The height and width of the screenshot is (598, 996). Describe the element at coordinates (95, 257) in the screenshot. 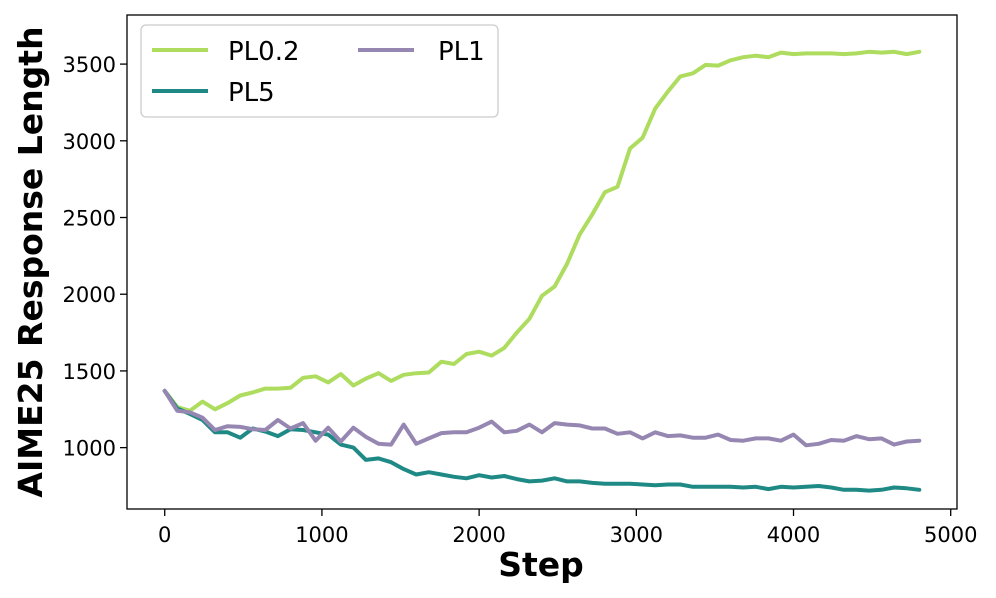

I see `y-axis-ticks: 1000 1500 2000 2500 3000 3500` at that location.